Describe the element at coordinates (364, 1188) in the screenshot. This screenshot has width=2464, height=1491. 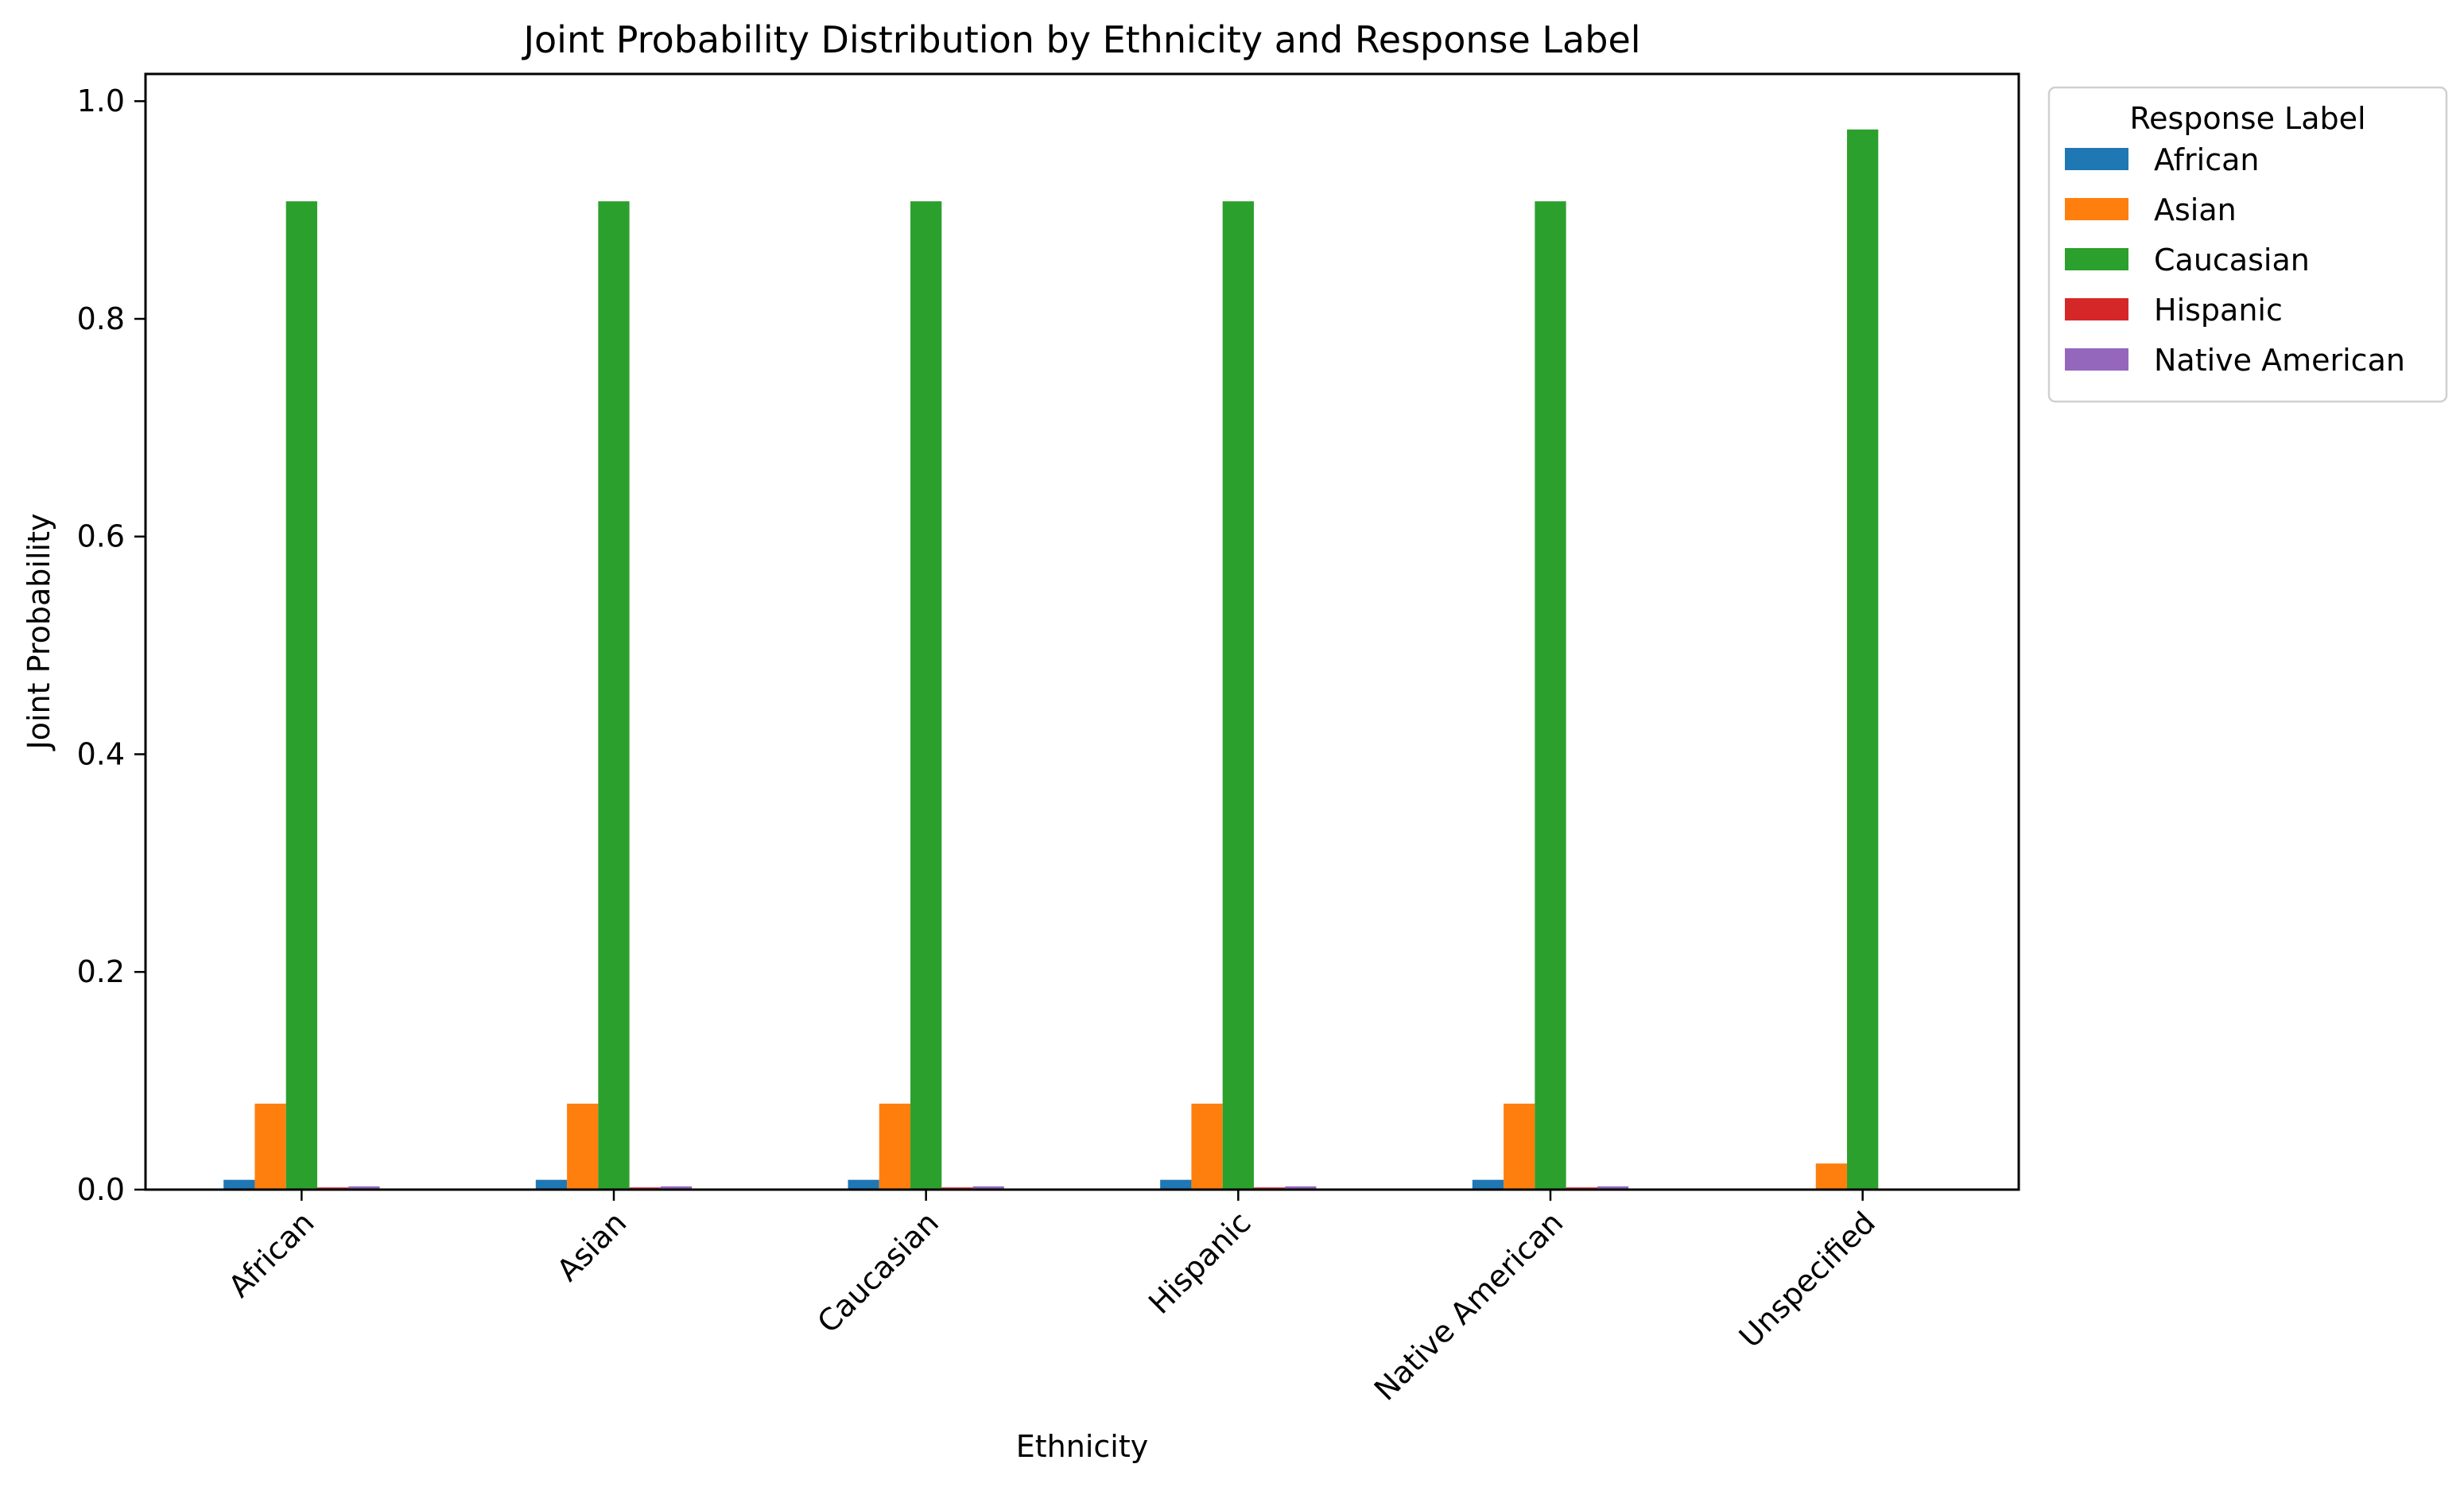
I see `bar-native-american-african` at that location.